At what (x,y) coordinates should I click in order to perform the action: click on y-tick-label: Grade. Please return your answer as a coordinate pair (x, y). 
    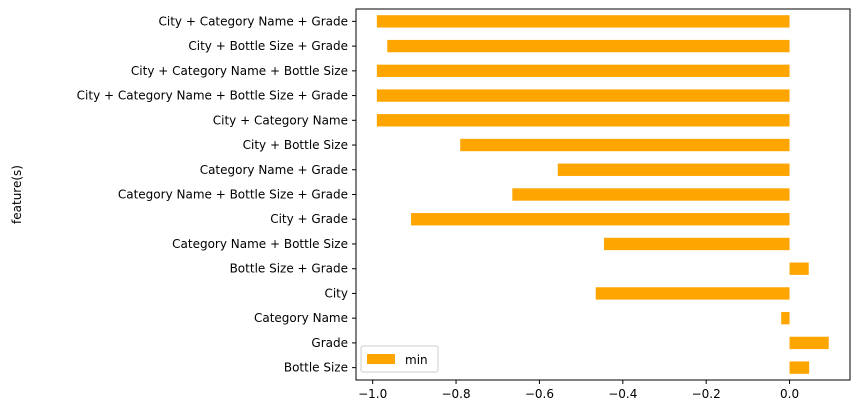
    Looking at the image, I should click on (329, 343).